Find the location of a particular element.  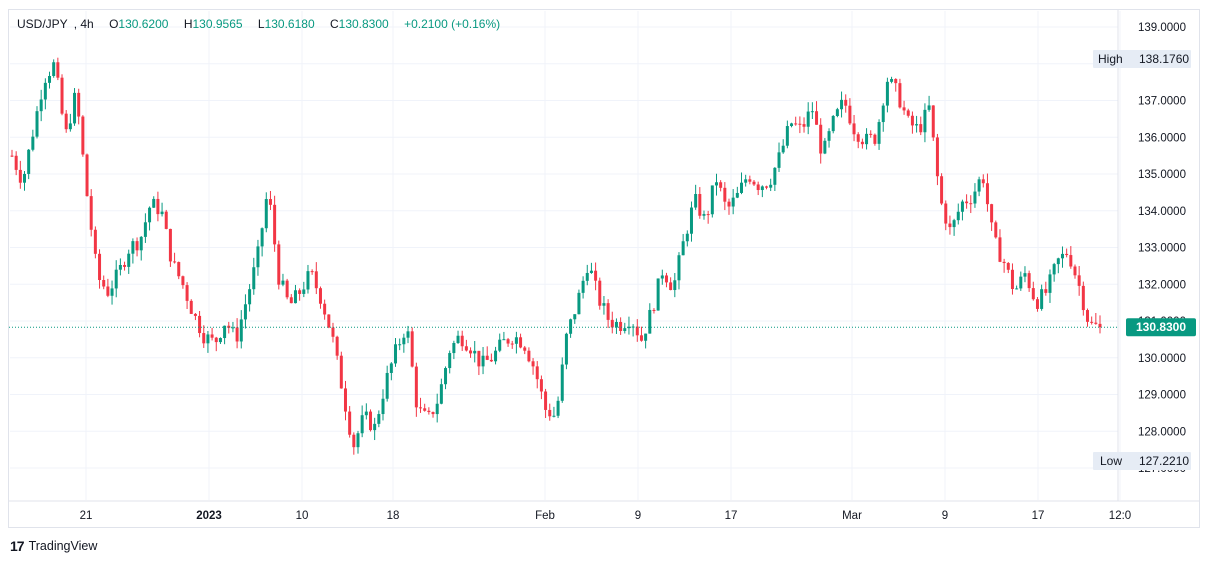

price-tick-label: 135.0000 is located at coordinates (1162, 175).